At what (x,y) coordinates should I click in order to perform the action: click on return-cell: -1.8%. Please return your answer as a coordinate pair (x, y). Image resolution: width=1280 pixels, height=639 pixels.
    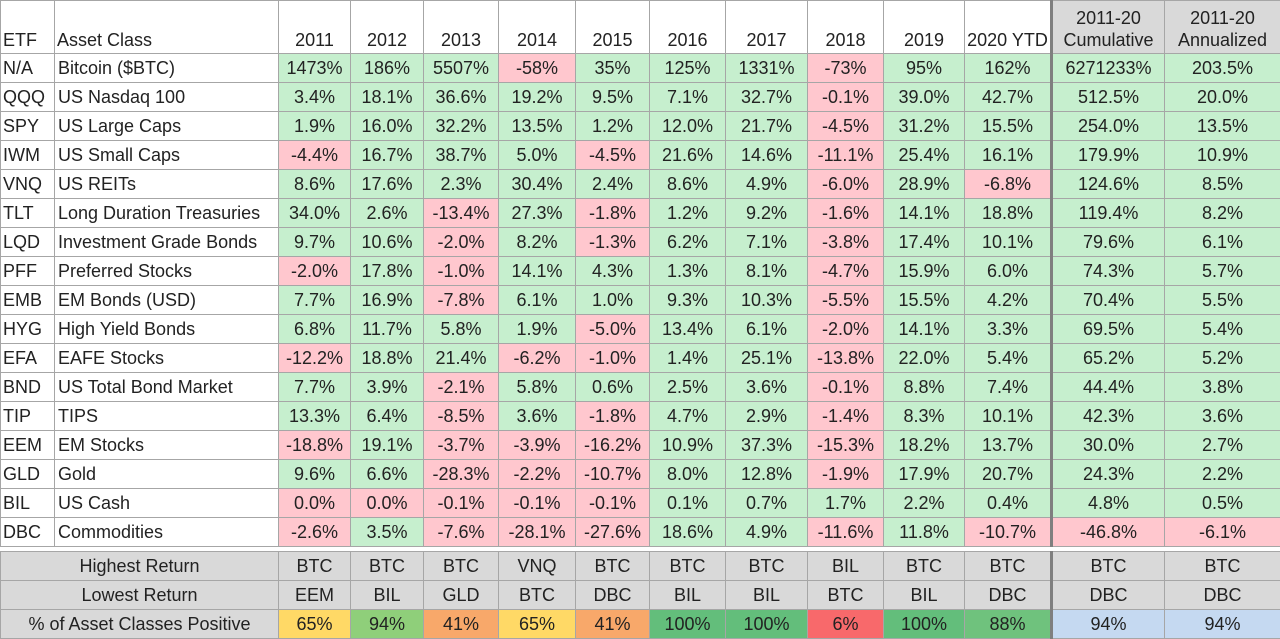
    Looking at the image, I should click on (613, 416).